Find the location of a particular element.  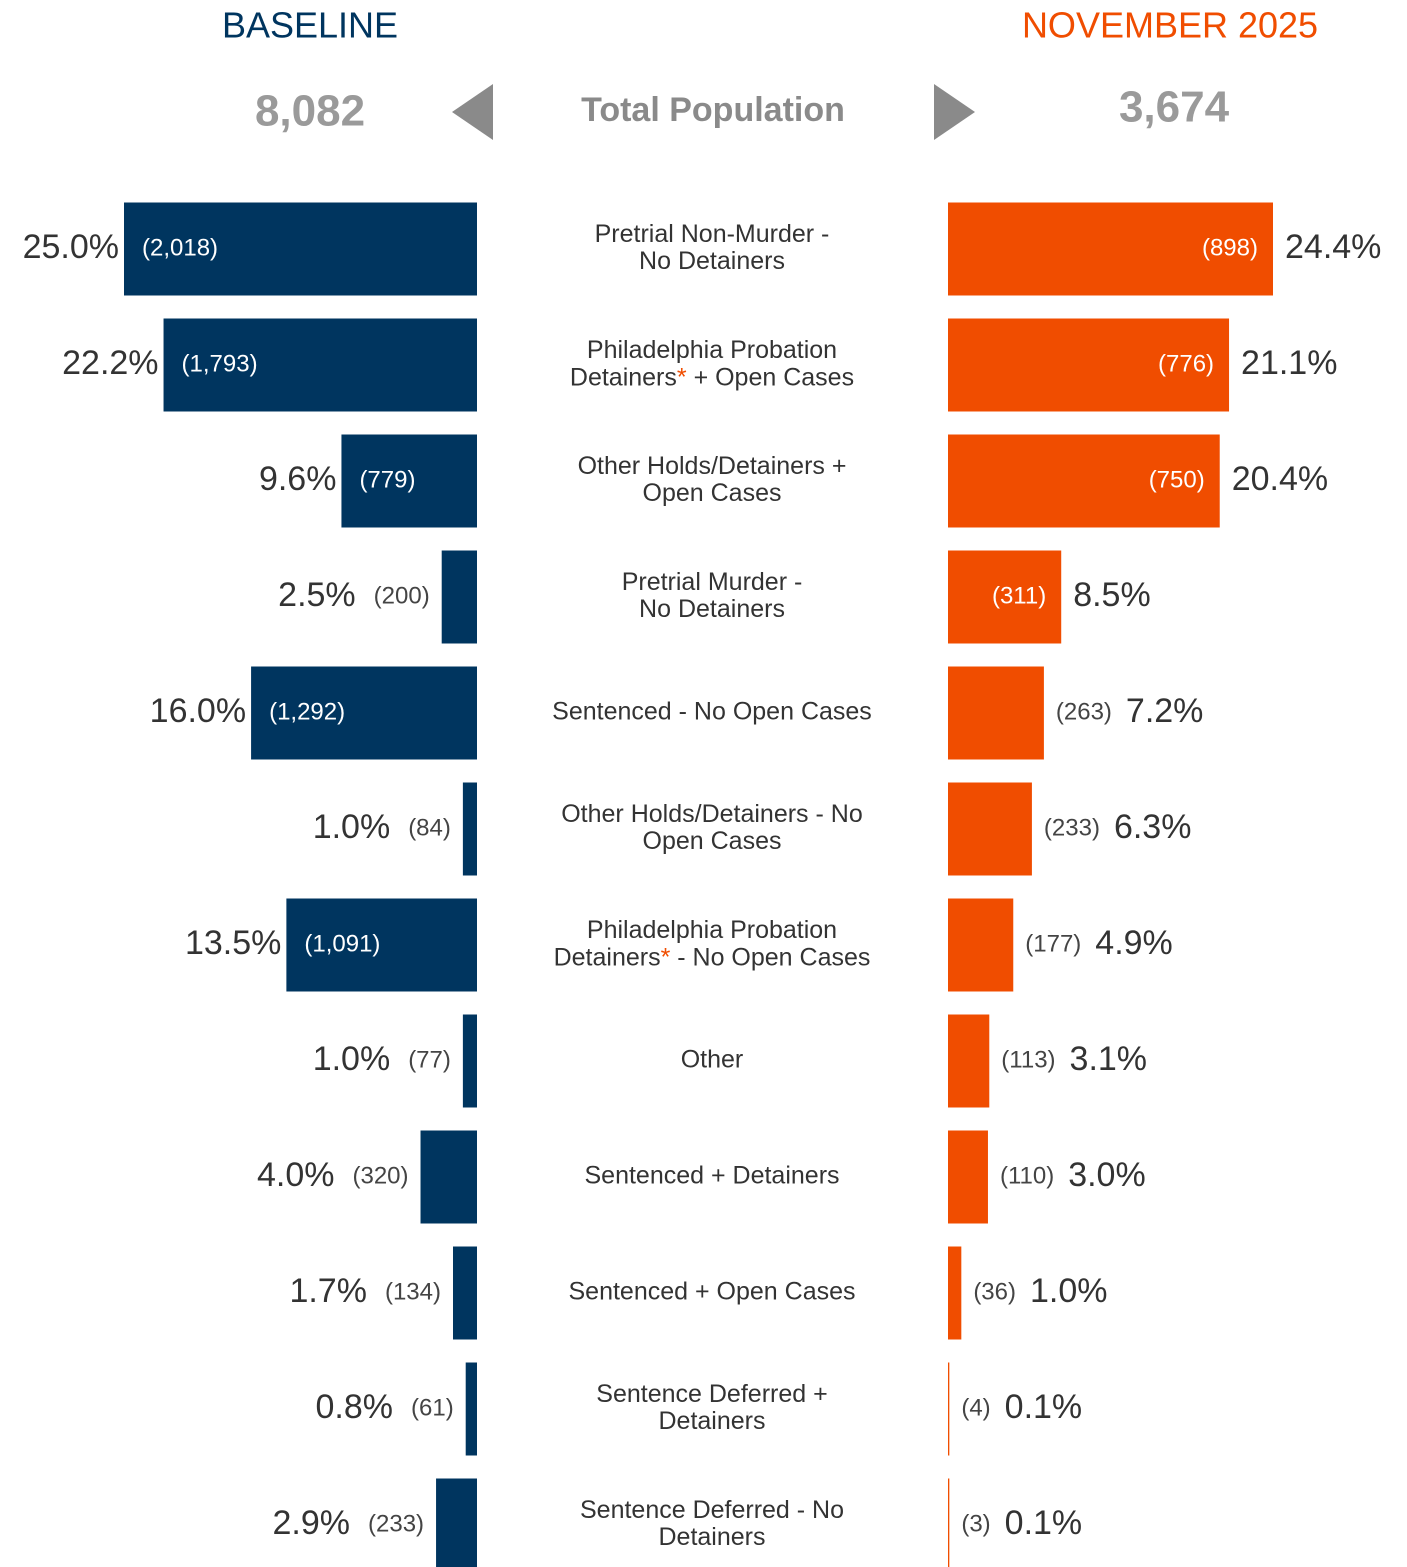

count-label: (2,018) is located at coordinates (180, 247).